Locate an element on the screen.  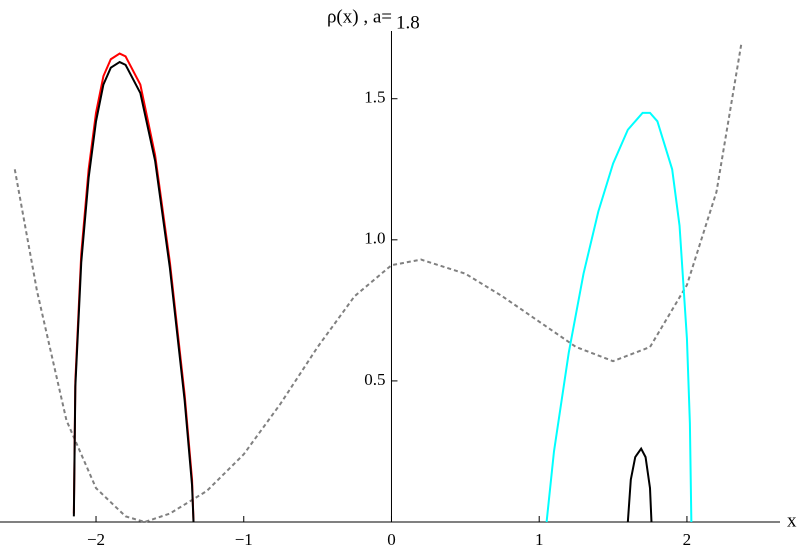
y-tick-label: 1.0 is located at coordinates (374, 238).